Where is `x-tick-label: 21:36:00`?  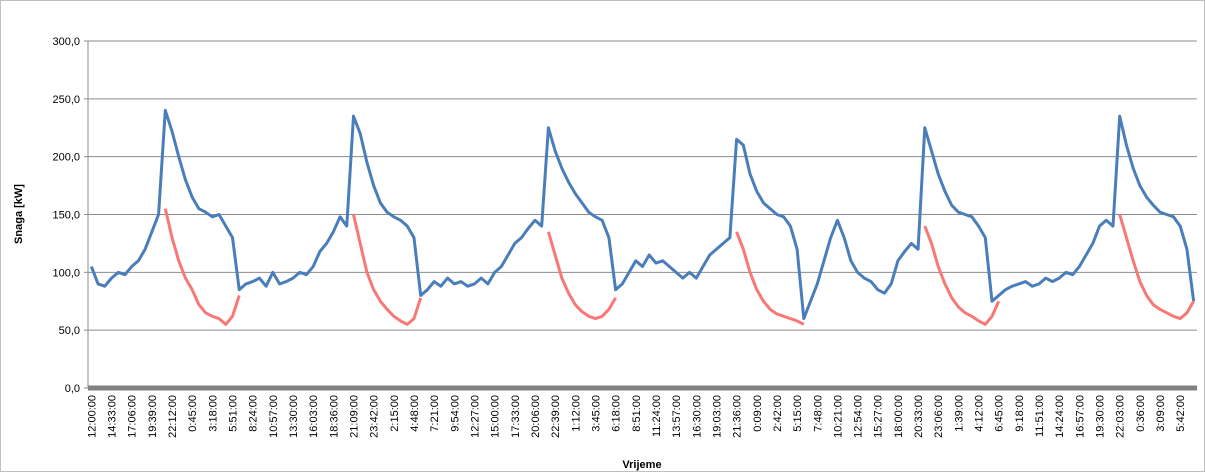 x-tick-label: 21:36:00 is located at coordinates (738, 416).